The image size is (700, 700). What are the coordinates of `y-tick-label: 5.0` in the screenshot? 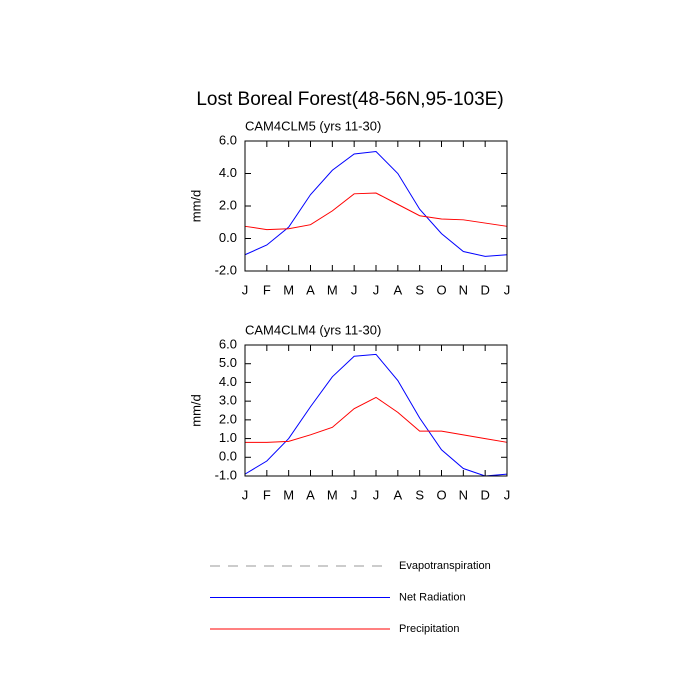 It's located at (228, 362).